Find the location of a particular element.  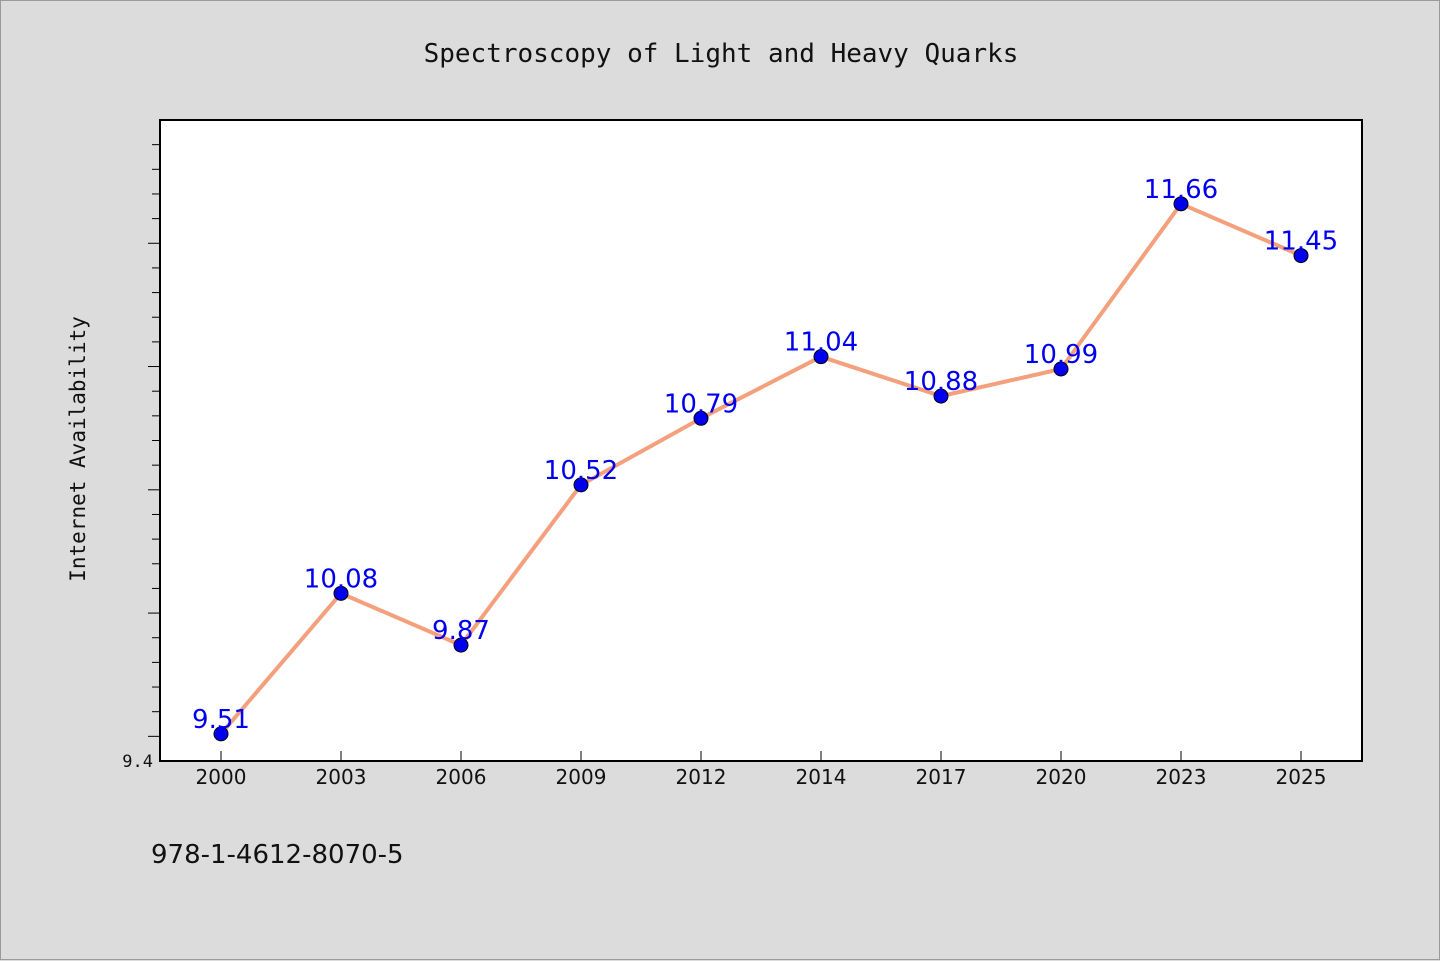

y-tick-label: 9.4 is located at coordinates (137, 762).